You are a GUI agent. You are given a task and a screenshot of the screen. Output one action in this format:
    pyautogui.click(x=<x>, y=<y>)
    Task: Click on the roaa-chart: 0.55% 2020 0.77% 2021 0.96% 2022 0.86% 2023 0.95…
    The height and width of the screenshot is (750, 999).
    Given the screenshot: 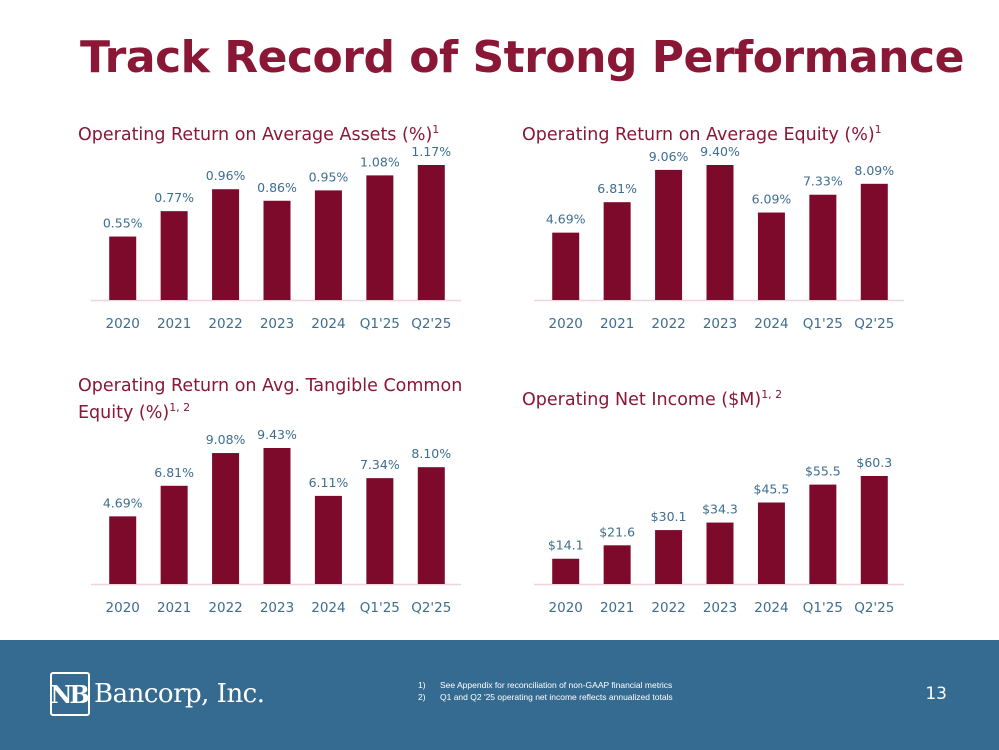 What is the action you would take?
    pyautogui.click(x=276, y=238)
    